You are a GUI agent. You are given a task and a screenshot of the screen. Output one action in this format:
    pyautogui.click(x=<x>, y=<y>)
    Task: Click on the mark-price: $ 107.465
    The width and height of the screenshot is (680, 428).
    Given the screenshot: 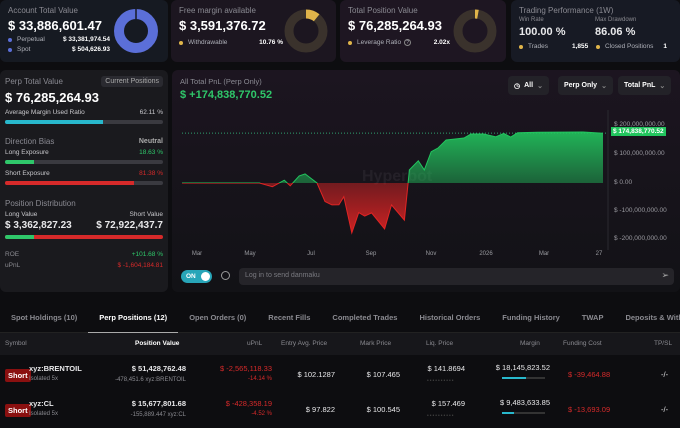 What is the action you would take?
    pyautogui.click(x=383, y=374)
    